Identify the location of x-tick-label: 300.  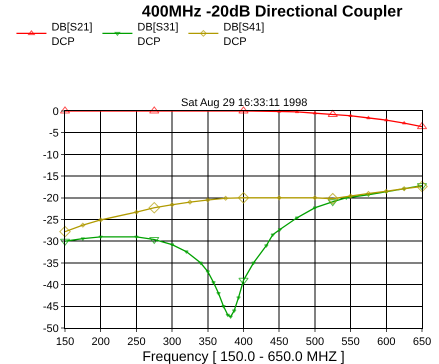
(172, 342).